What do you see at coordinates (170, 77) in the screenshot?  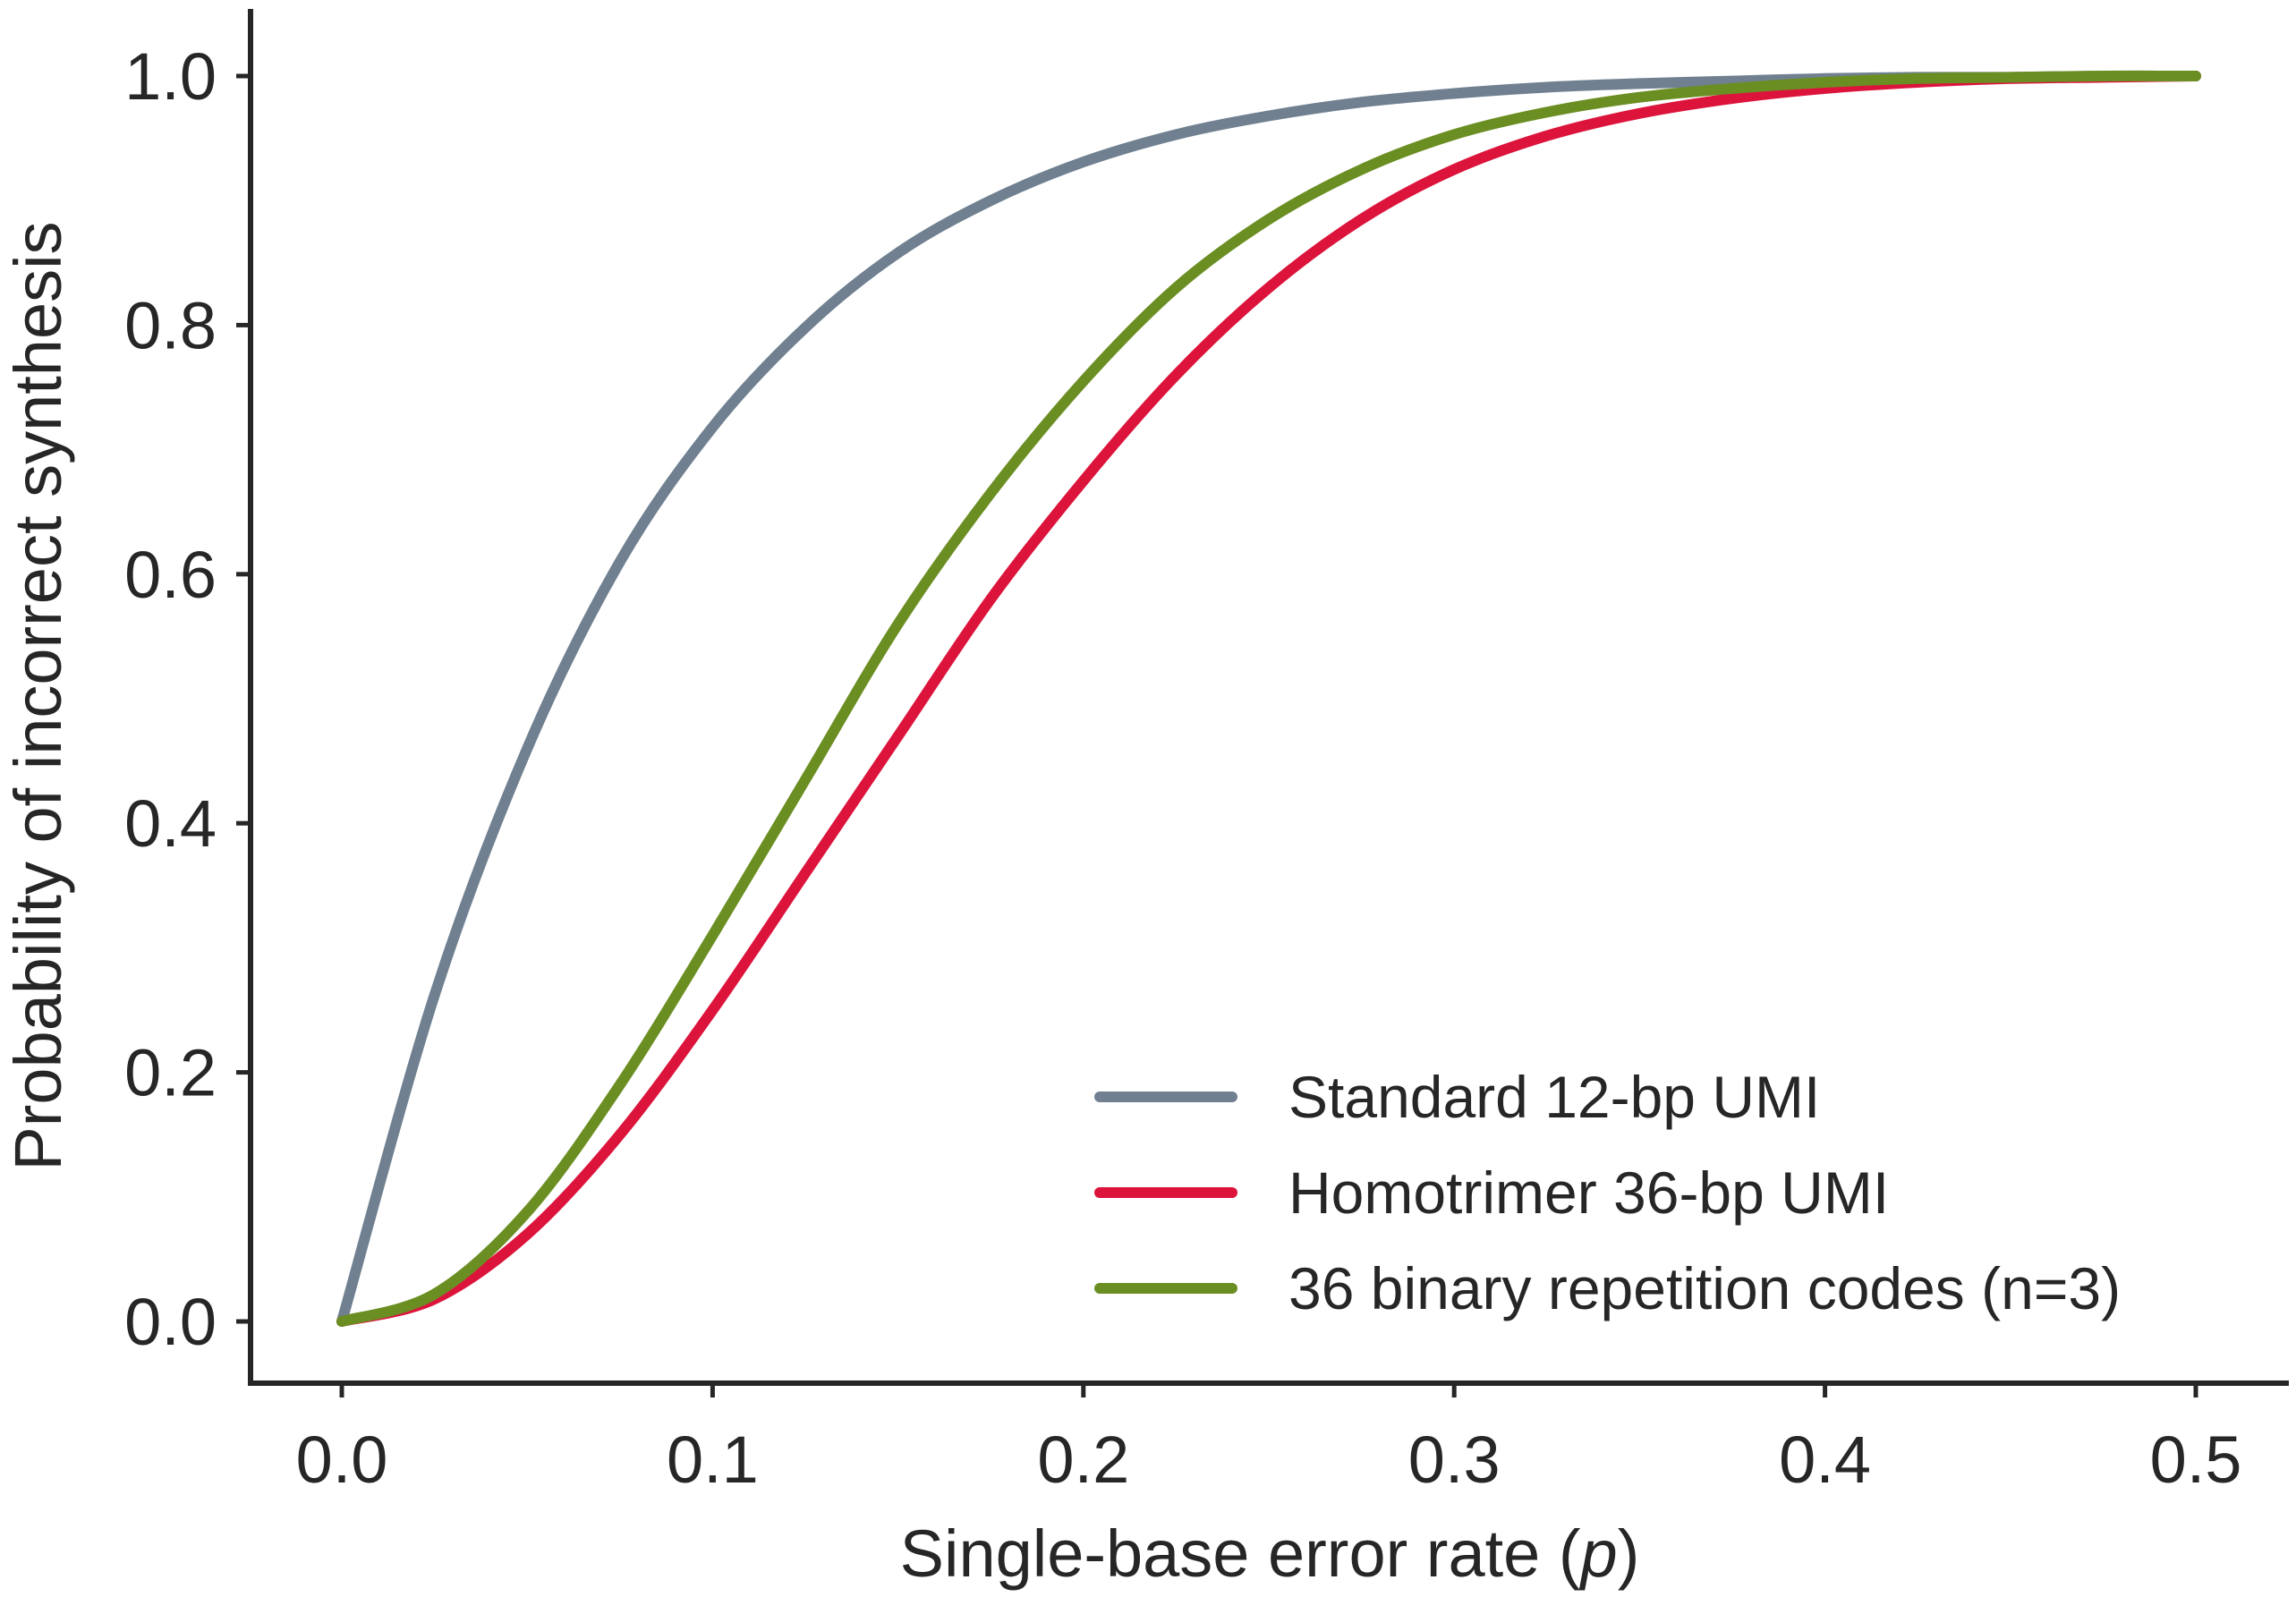 I see `y-tick-label: 1.0` at bounding box center [170, 77].